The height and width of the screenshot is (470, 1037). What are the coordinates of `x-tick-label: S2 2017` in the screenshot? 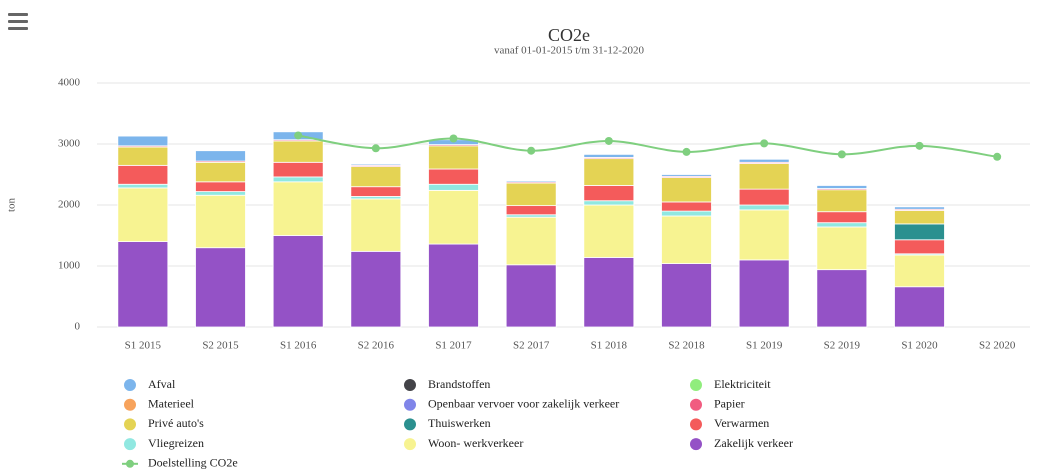 It's located at (531, 346).